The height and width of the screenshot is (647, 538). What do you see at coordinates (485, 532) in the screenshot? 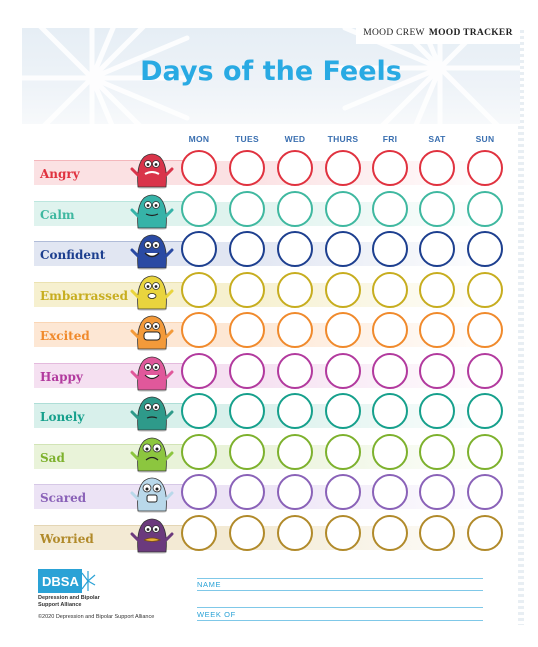
I see `mood-circle-worried-sun` at bounding box center [485, 532].